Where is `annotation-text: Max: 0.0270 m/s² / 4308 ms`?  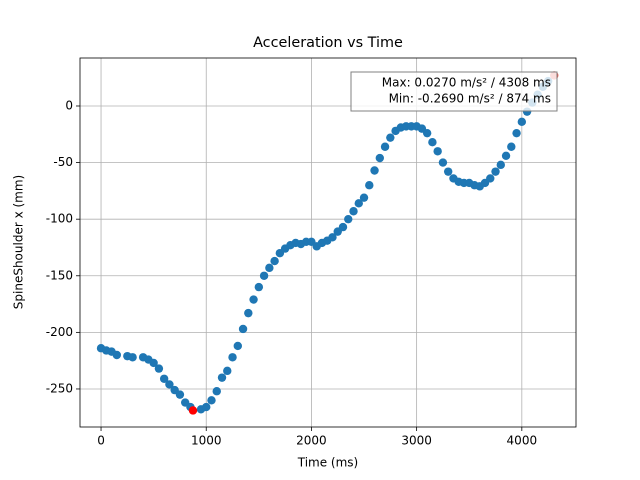 annotation-text: Max: 0.0270 m/s² / 4308 ms is located at coordinates (466, 83).